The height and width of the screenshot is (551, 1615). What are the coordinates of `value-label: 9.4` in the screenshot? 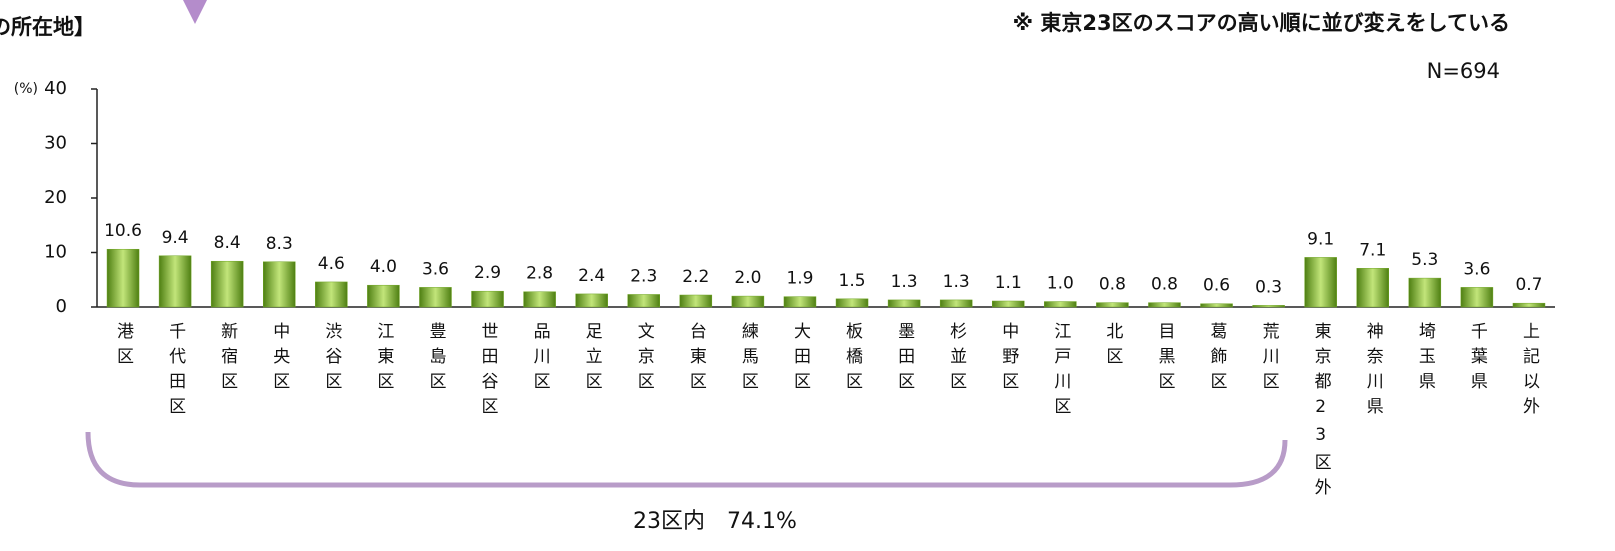 It's located at (175, 238).